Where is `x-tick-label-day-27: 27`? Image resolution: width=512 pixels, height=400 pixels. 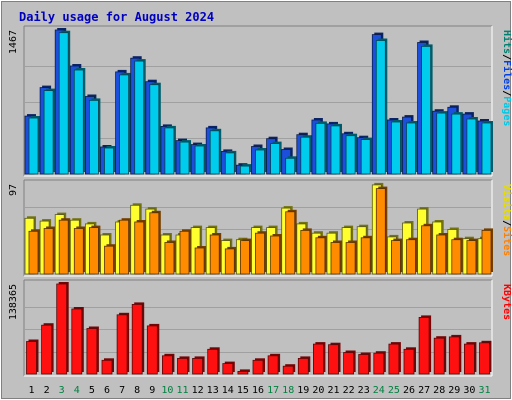 x-tick-label-day-27: 27 is located at coordinates (424, 390).